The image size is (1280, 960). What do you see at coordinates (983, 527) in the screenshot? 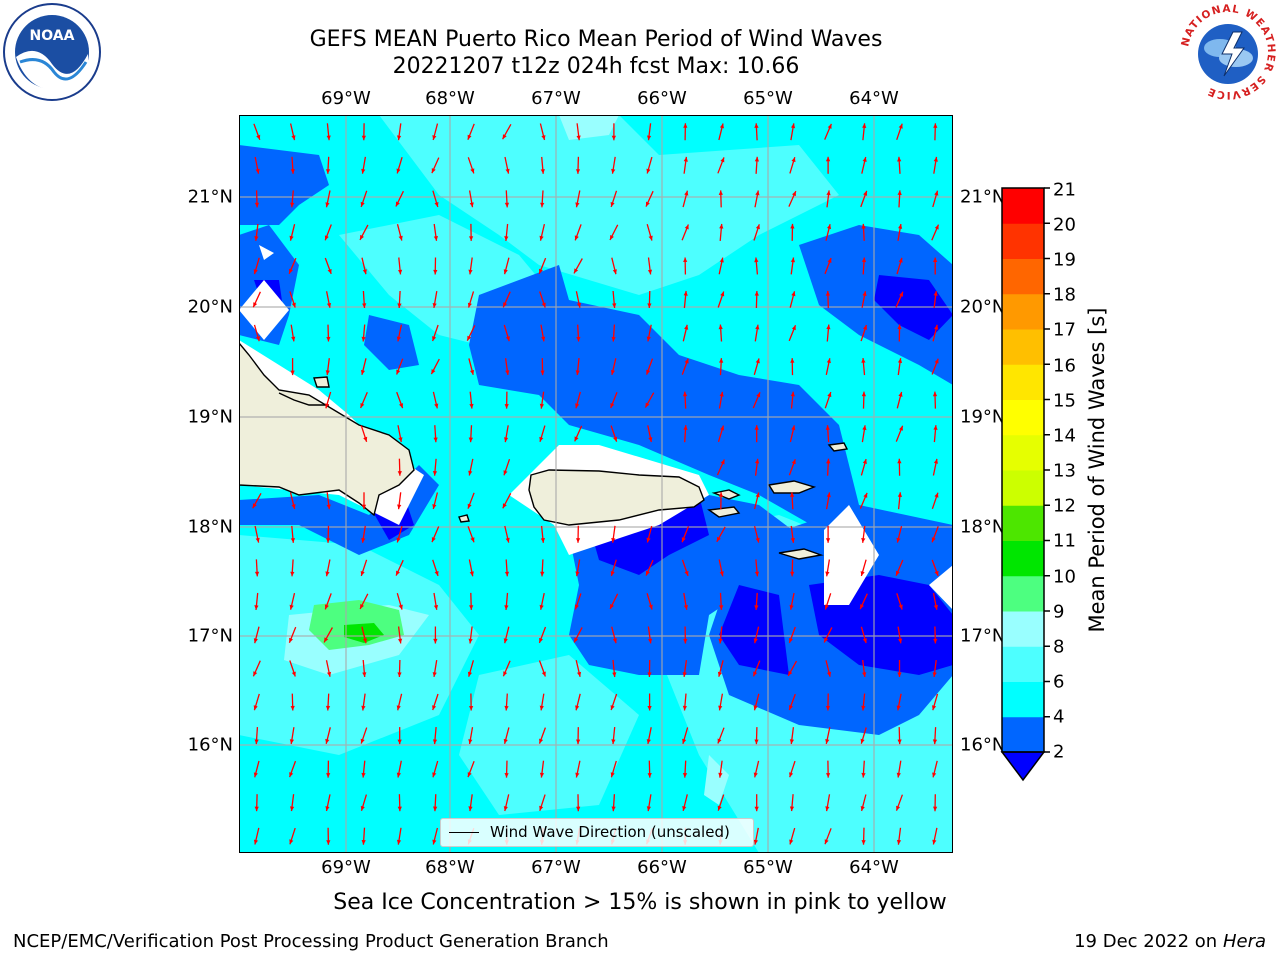
I see `lat-label-right: 18°N` at bounding box center [983, 527].